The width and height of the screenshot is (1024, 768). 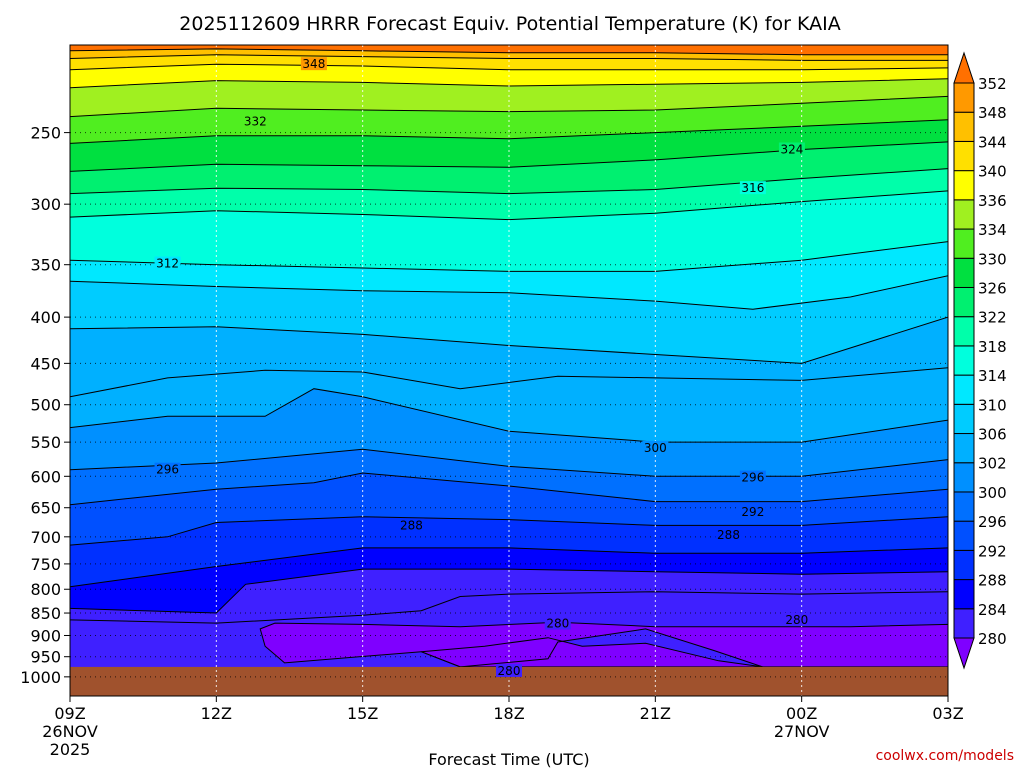 I want to click on colorbar-label: 330, so click(x=992, y=259).